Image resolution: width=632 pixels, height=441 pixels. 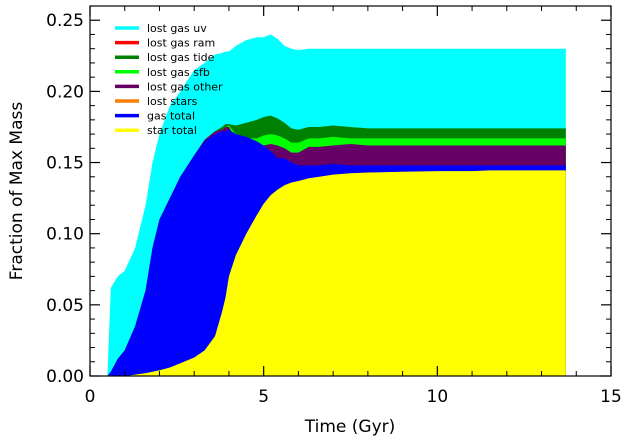 What do you see at coordinates (185, 86) in the screenshot?
I see `legend-label: lost gas other` at bounding box center [185, 86].